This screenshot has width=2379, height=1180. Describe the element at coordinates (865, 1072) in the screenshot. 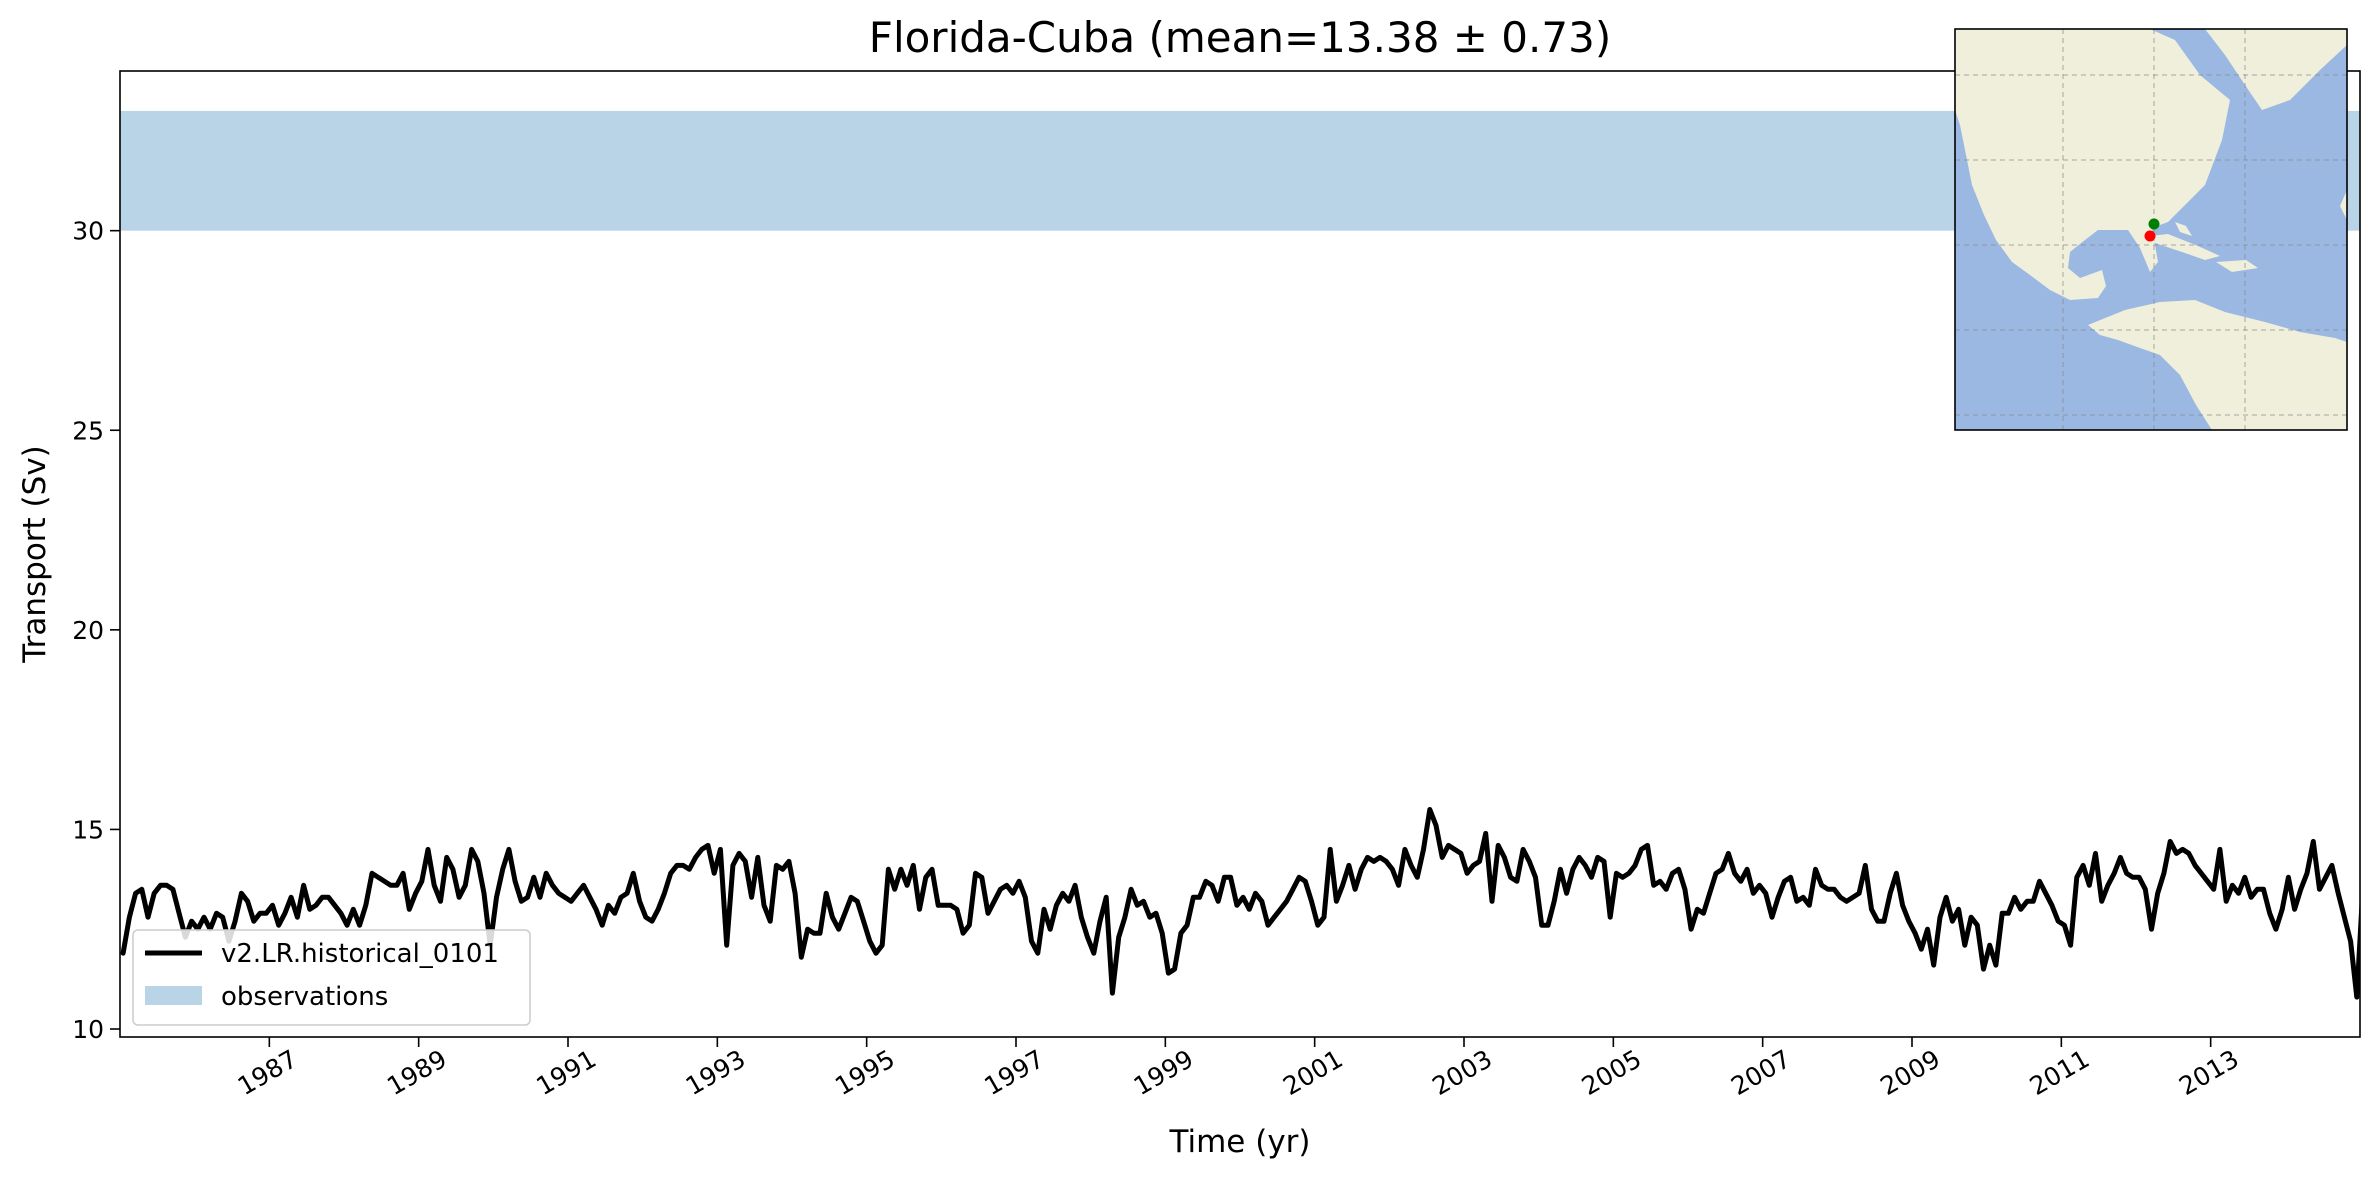

I see `x-tick-label: 1995` at that location.